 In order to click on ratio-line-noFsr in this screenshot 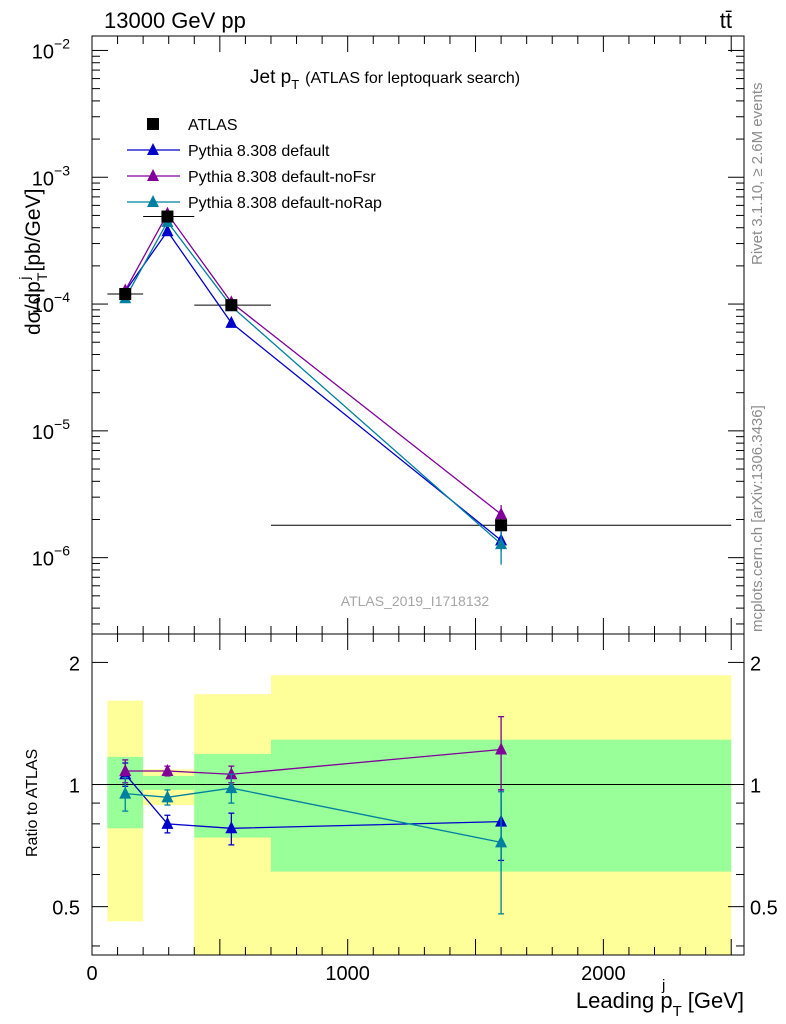, I will do `click(313, 761)`.